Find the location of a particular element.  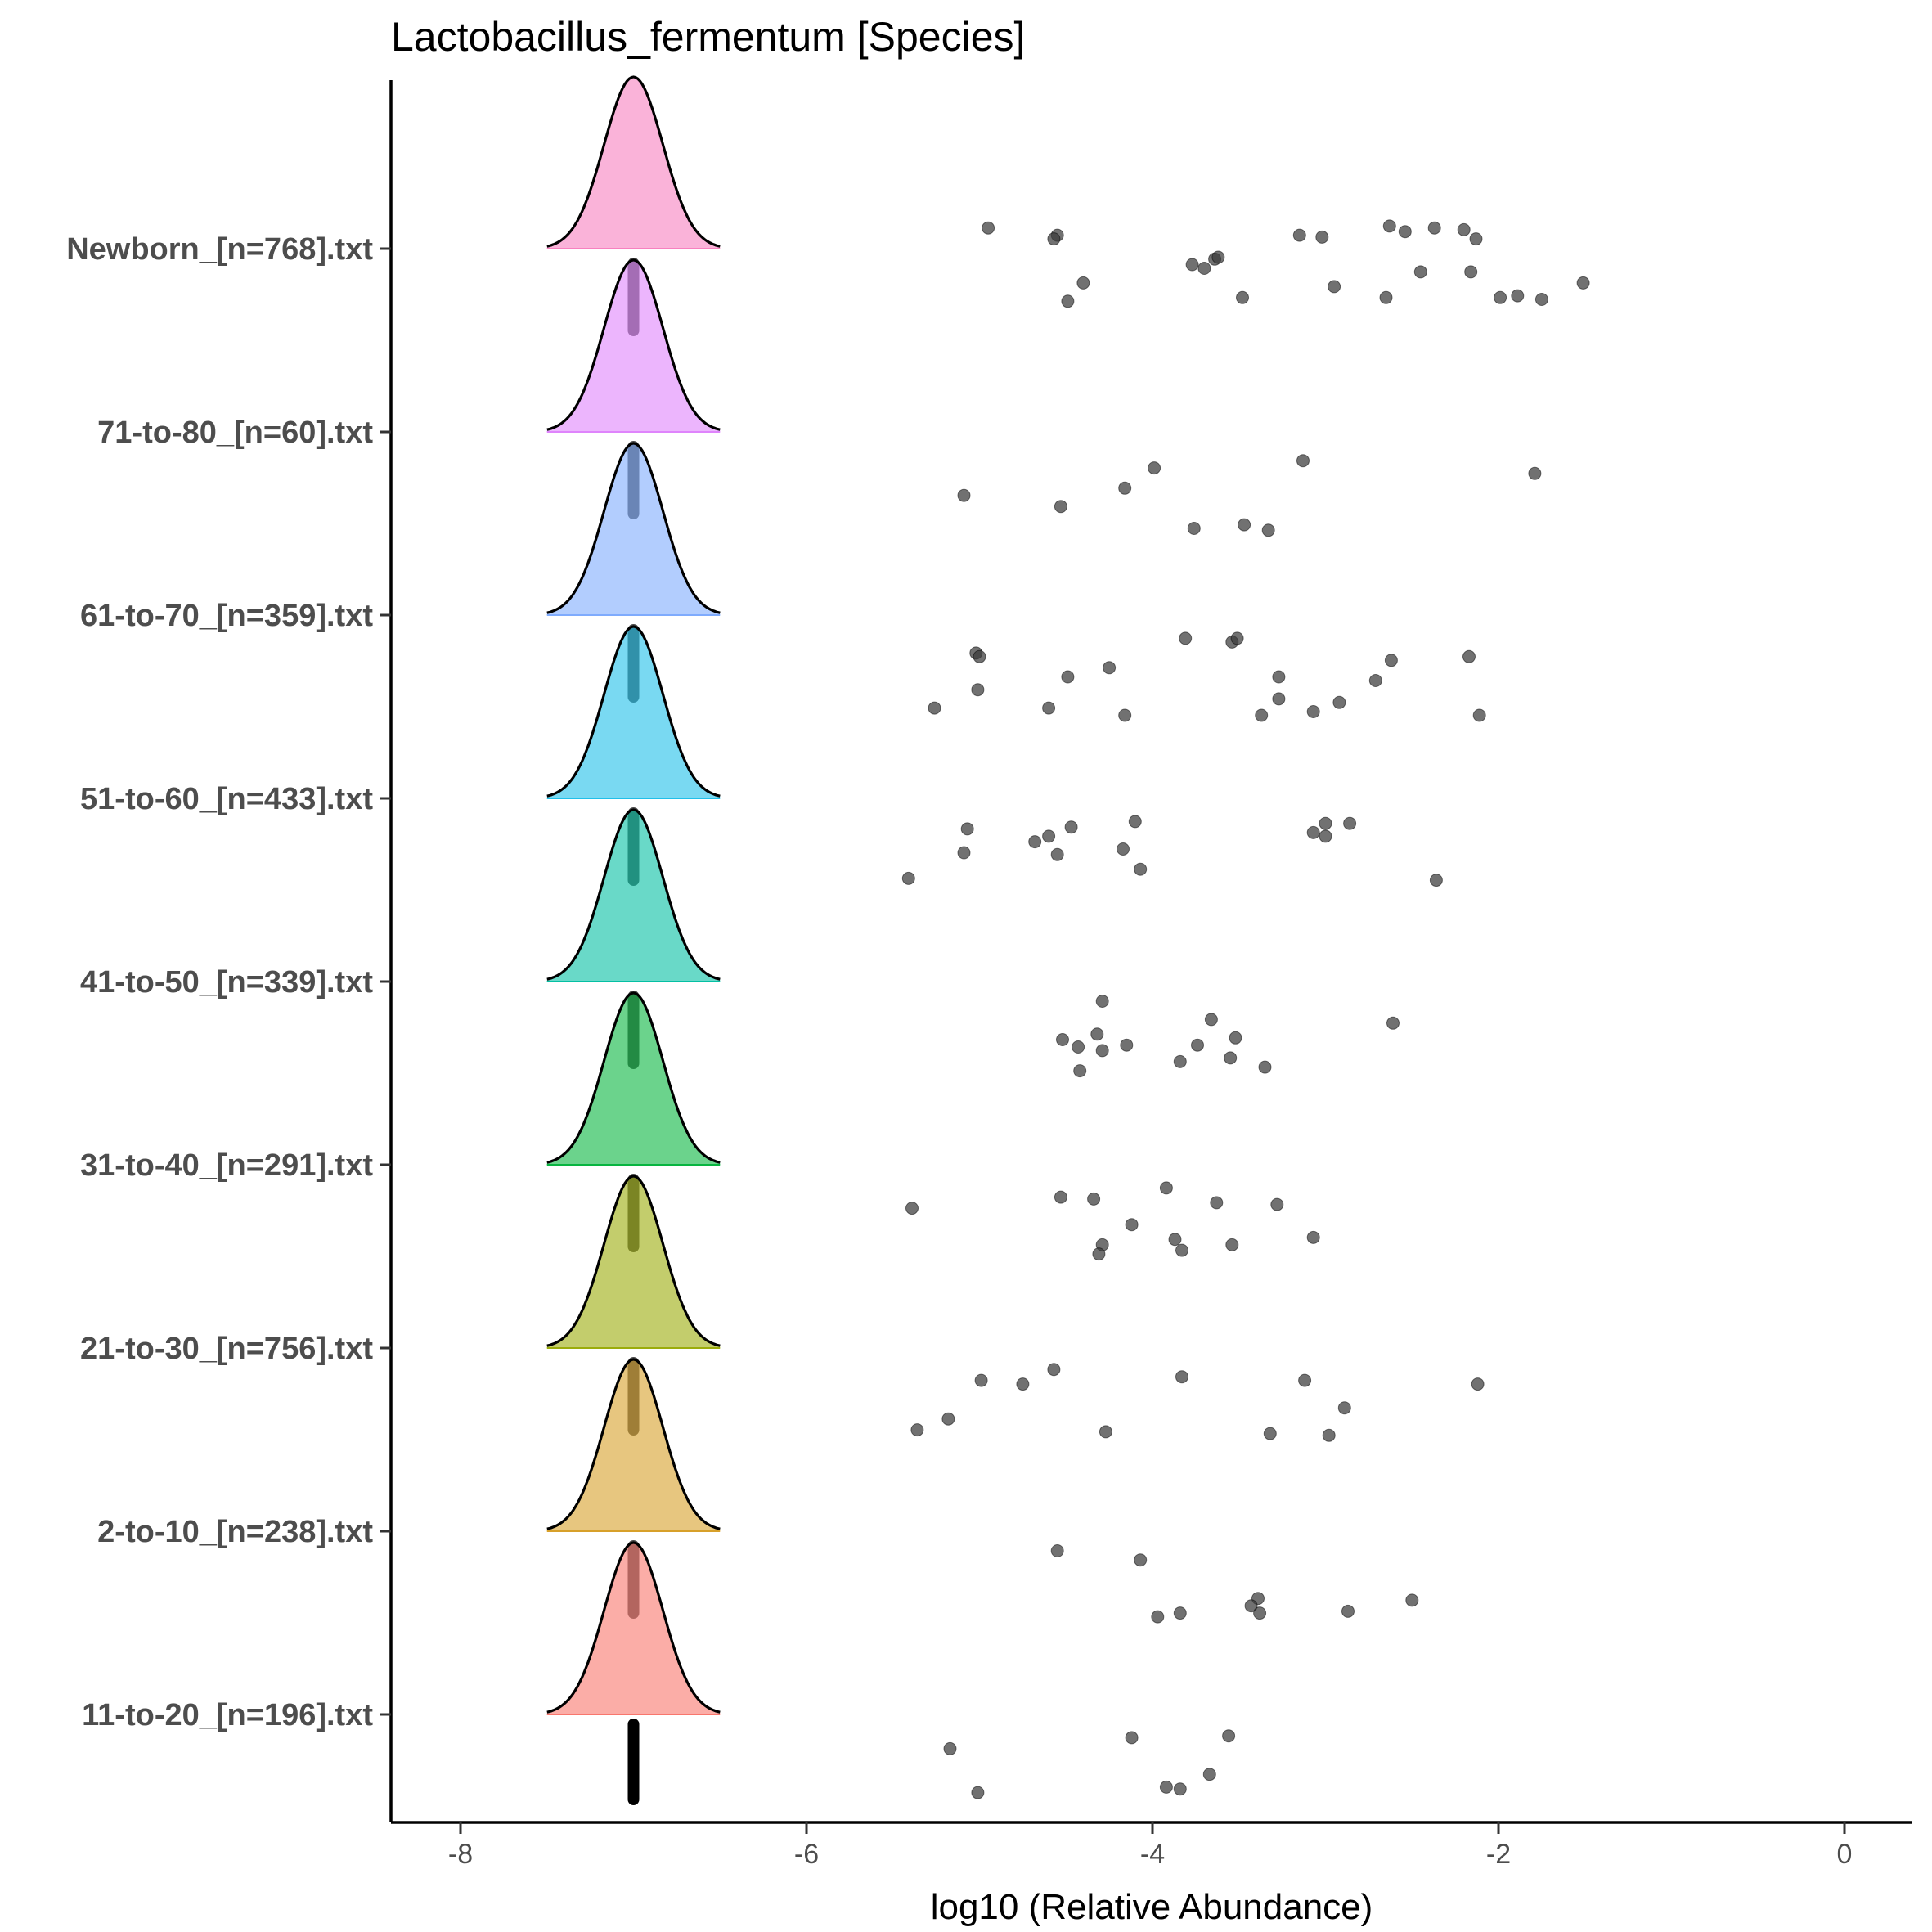

x-tick-label: -2 is located at coordinates (1498, 1855).